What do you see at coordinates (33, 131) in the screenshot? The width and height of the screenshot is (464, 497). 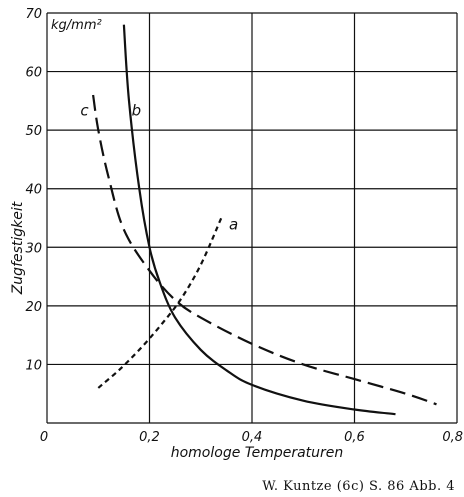 I see `y-tick-label: 50` at bounding box center [33, 131].